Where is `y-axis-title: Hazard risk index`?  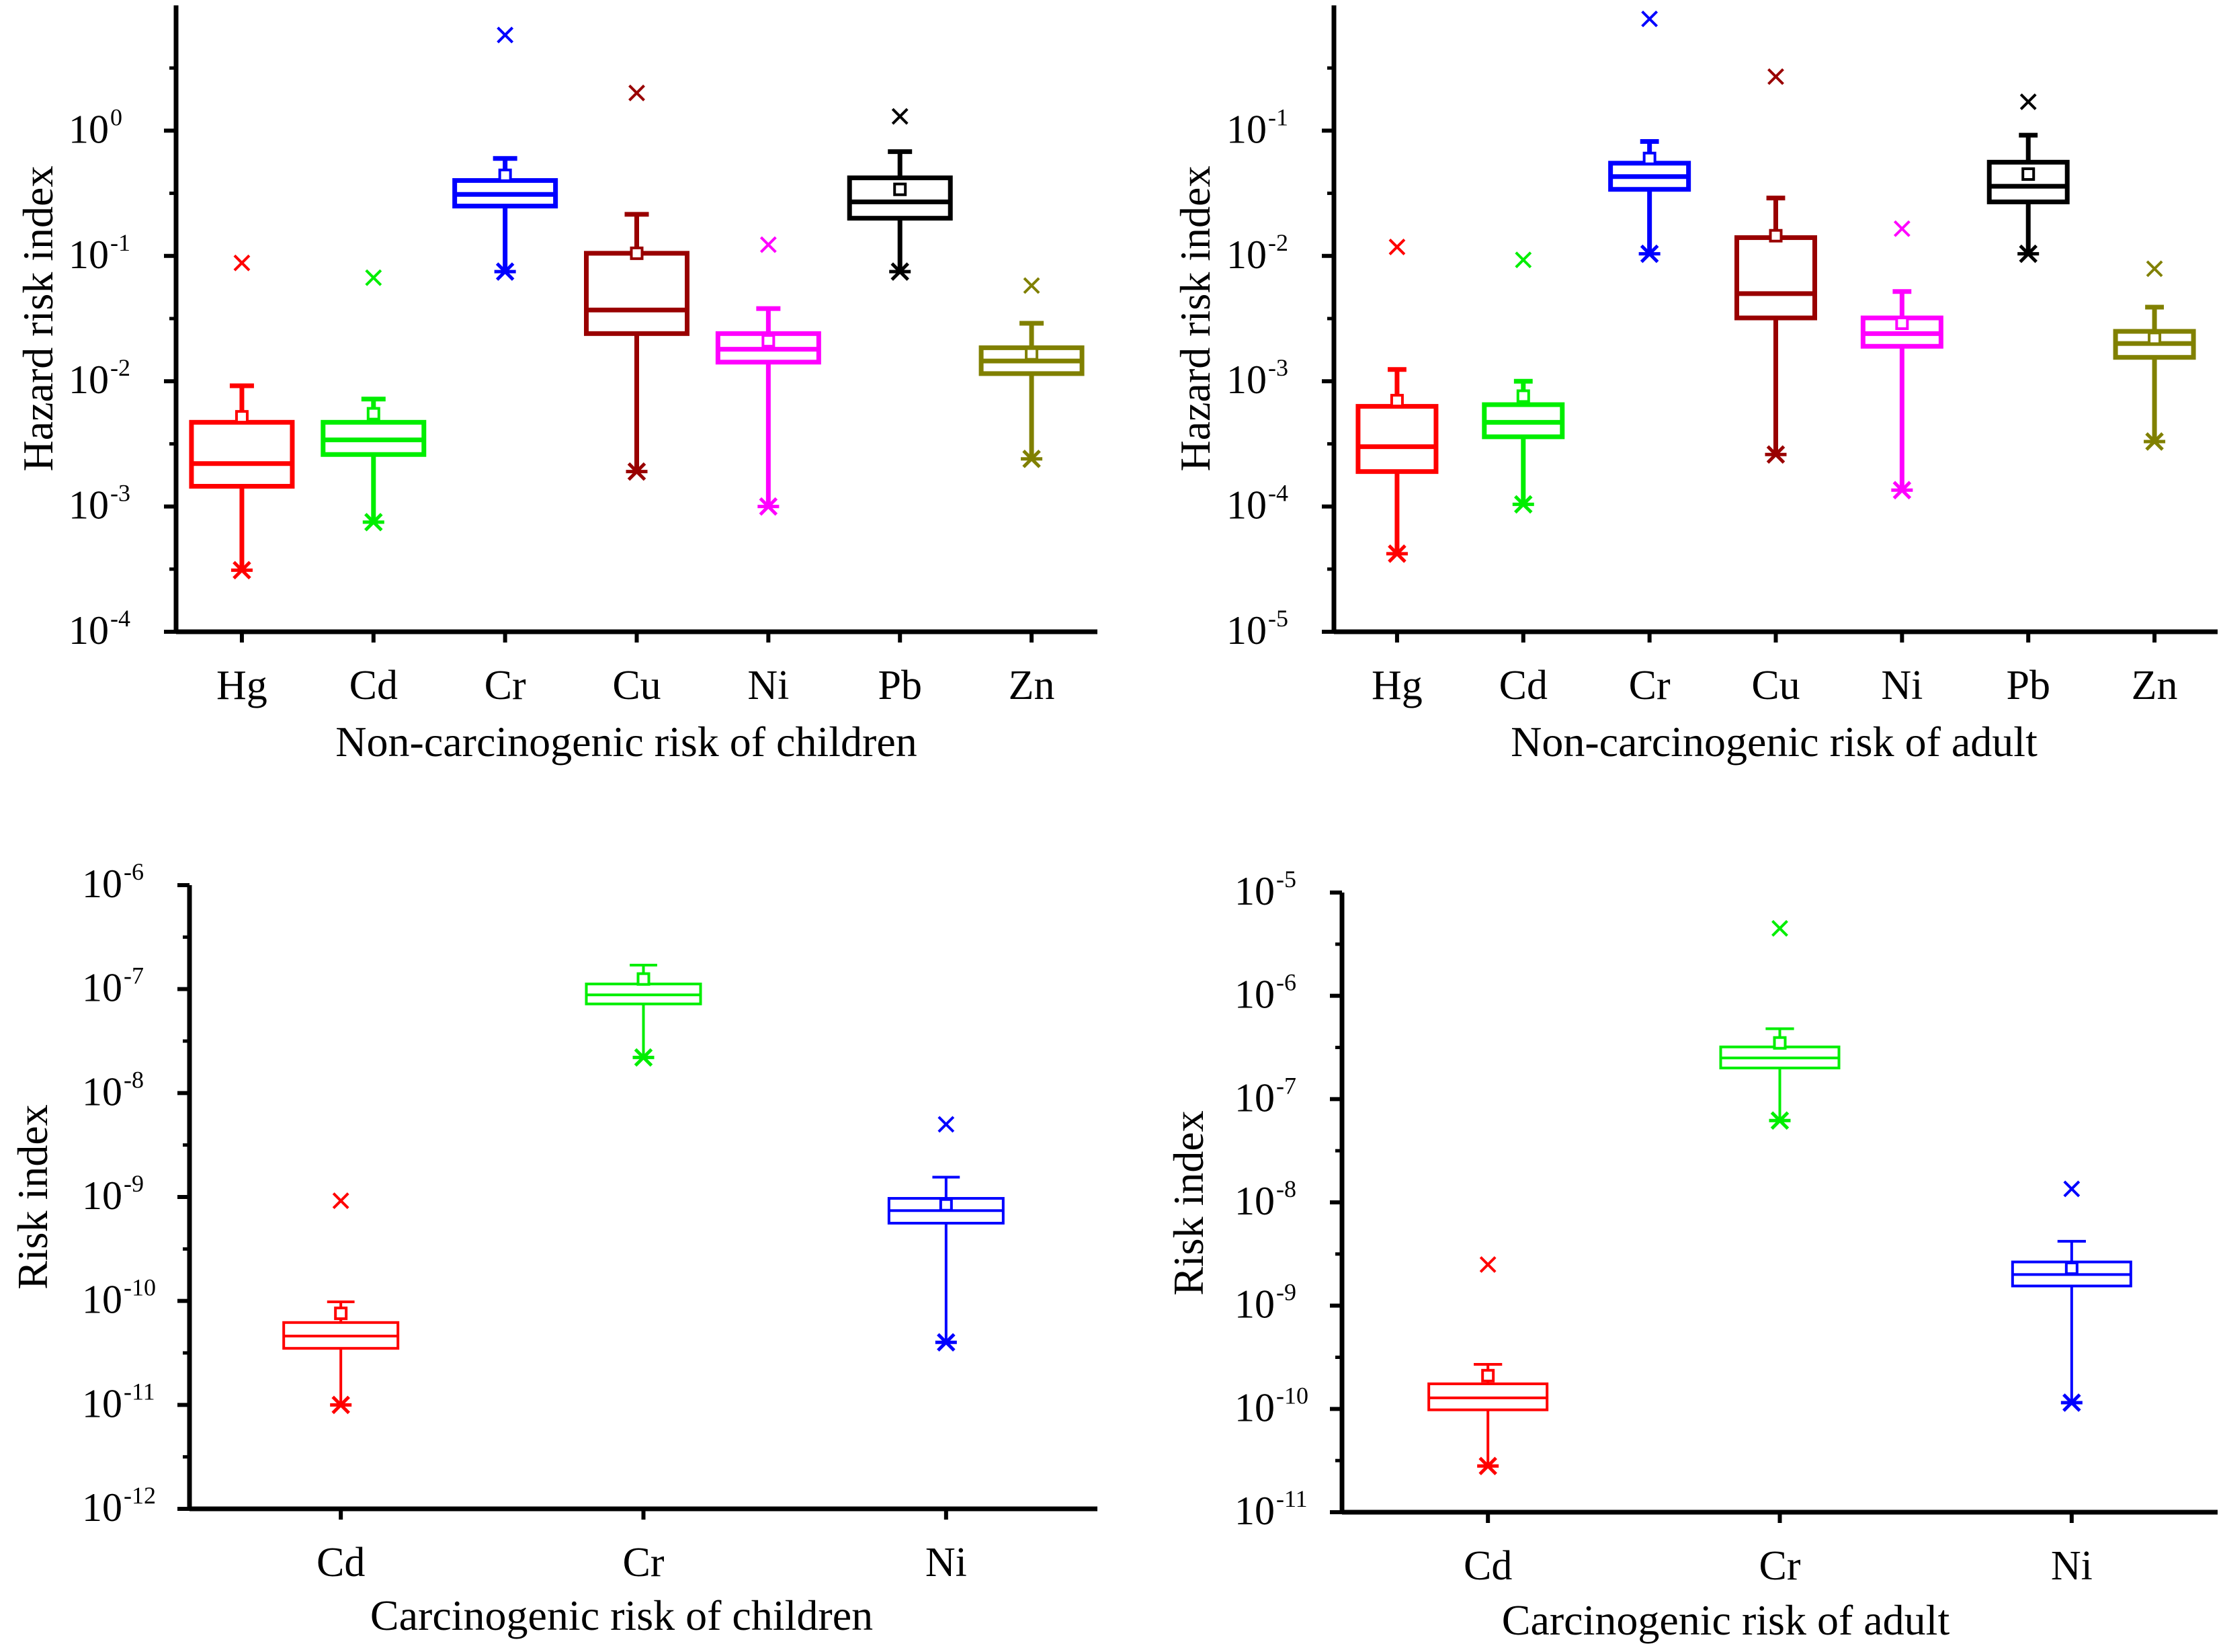
y-axis-title: Hazard risk index is located at coordinates (1195, 319).